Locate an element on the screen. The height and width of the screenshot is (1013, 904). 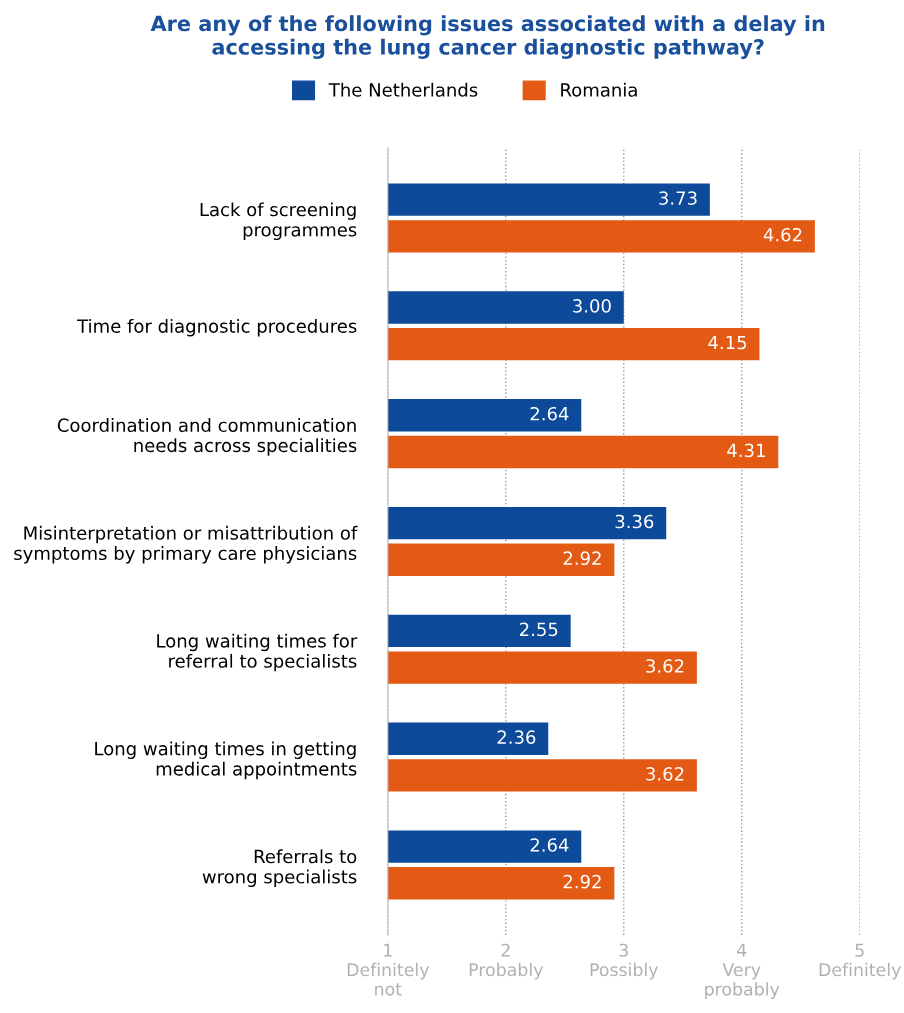
legend-label: Romania is located at coordinates (599, 89).